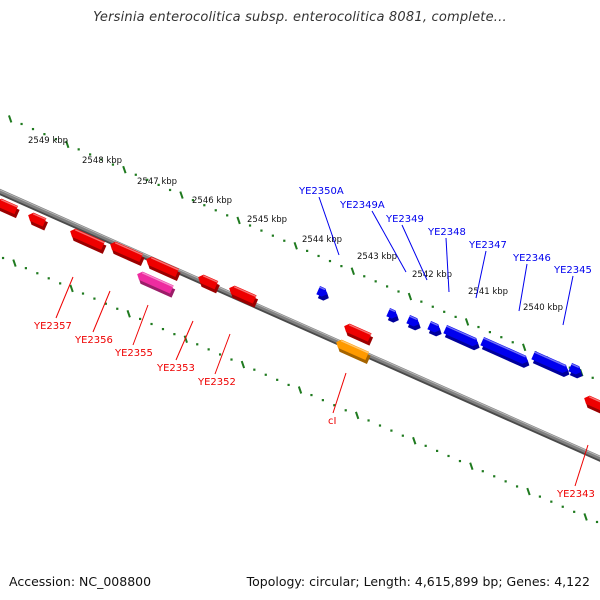 The height and width of the screenshot is (600, 600). I want to click on kbp-tick-label: 2546 kbp, so click(212, 201).